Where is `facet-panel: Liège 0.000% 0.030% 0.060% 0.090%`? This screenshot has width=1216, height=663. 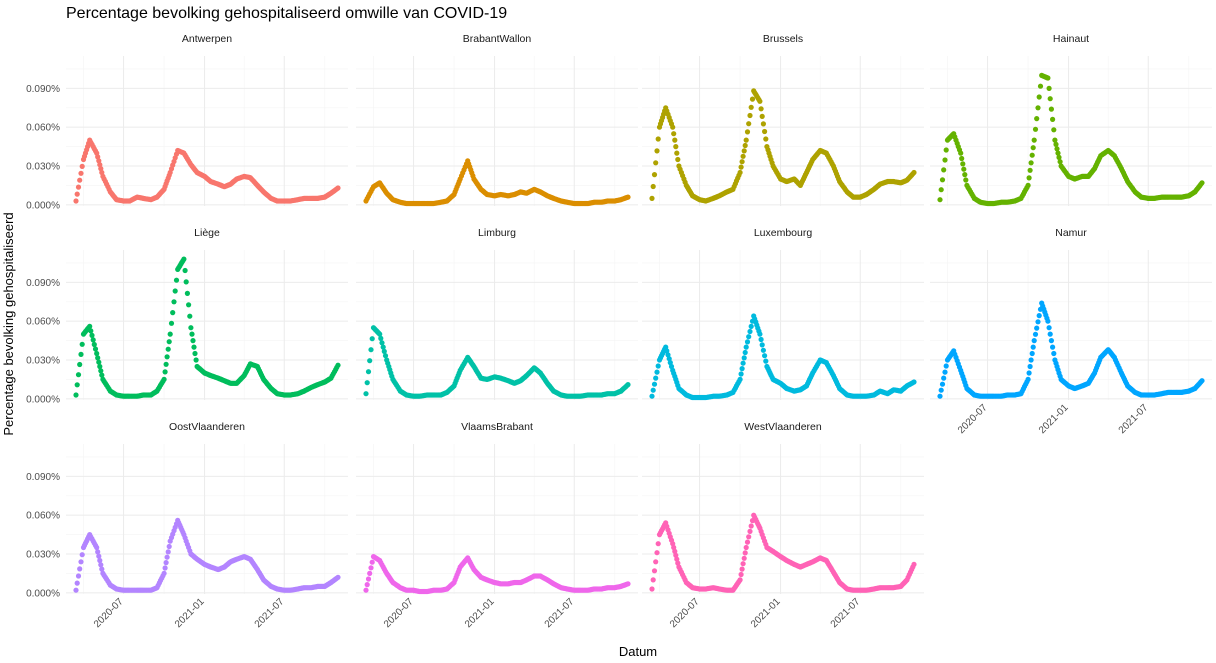
facet-panel: Liège 0.000% 0.030% 0.060% 0.090% is located at coordinates (187, 316).